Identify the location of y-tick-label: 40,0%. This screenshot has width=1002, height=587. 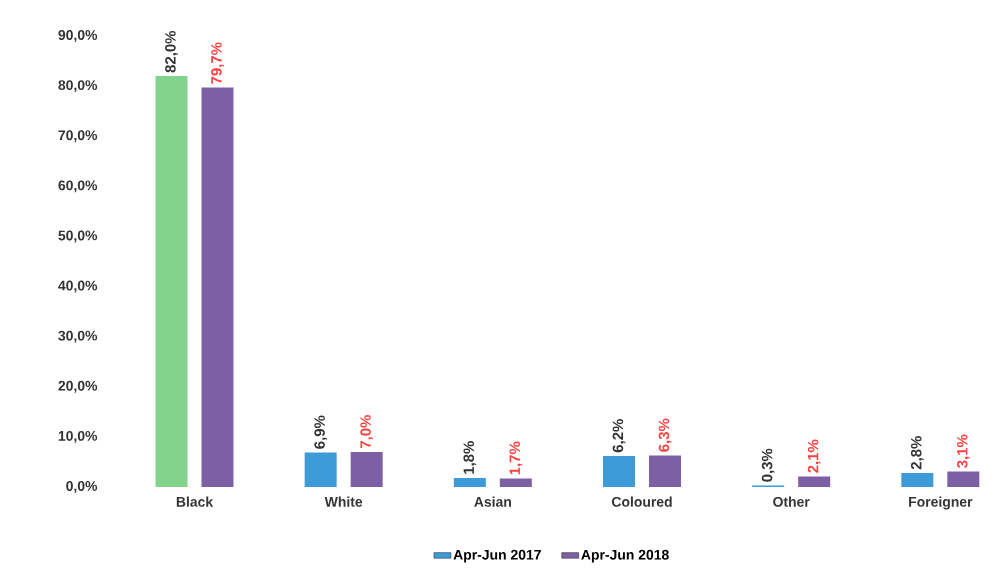
(78, 286).